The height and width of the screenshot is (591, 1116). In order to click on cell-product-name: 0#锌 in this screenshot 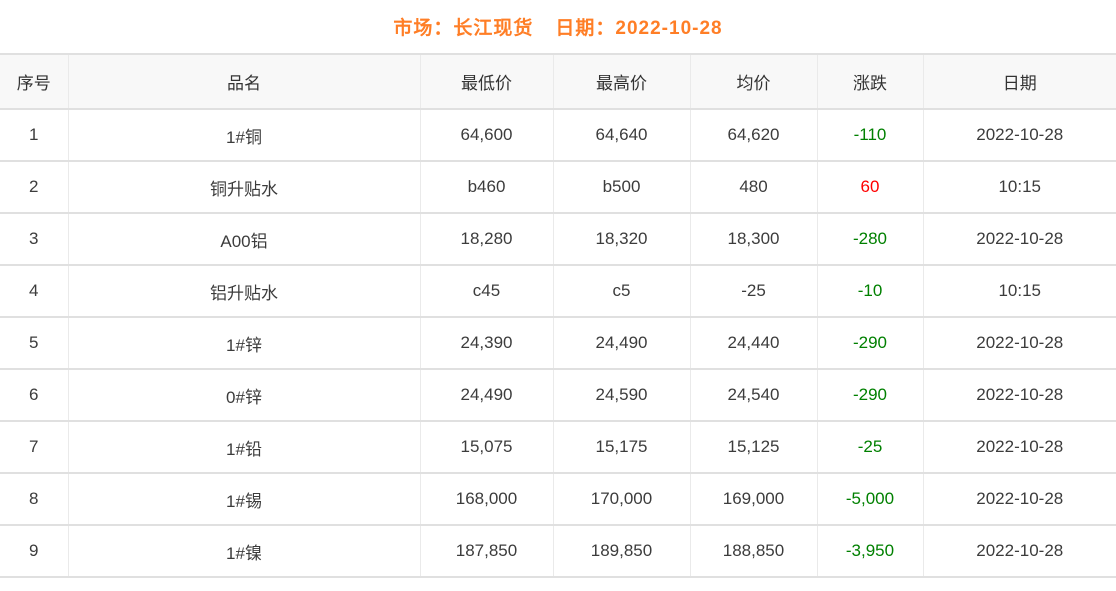, I will do `click(244, 395)`.